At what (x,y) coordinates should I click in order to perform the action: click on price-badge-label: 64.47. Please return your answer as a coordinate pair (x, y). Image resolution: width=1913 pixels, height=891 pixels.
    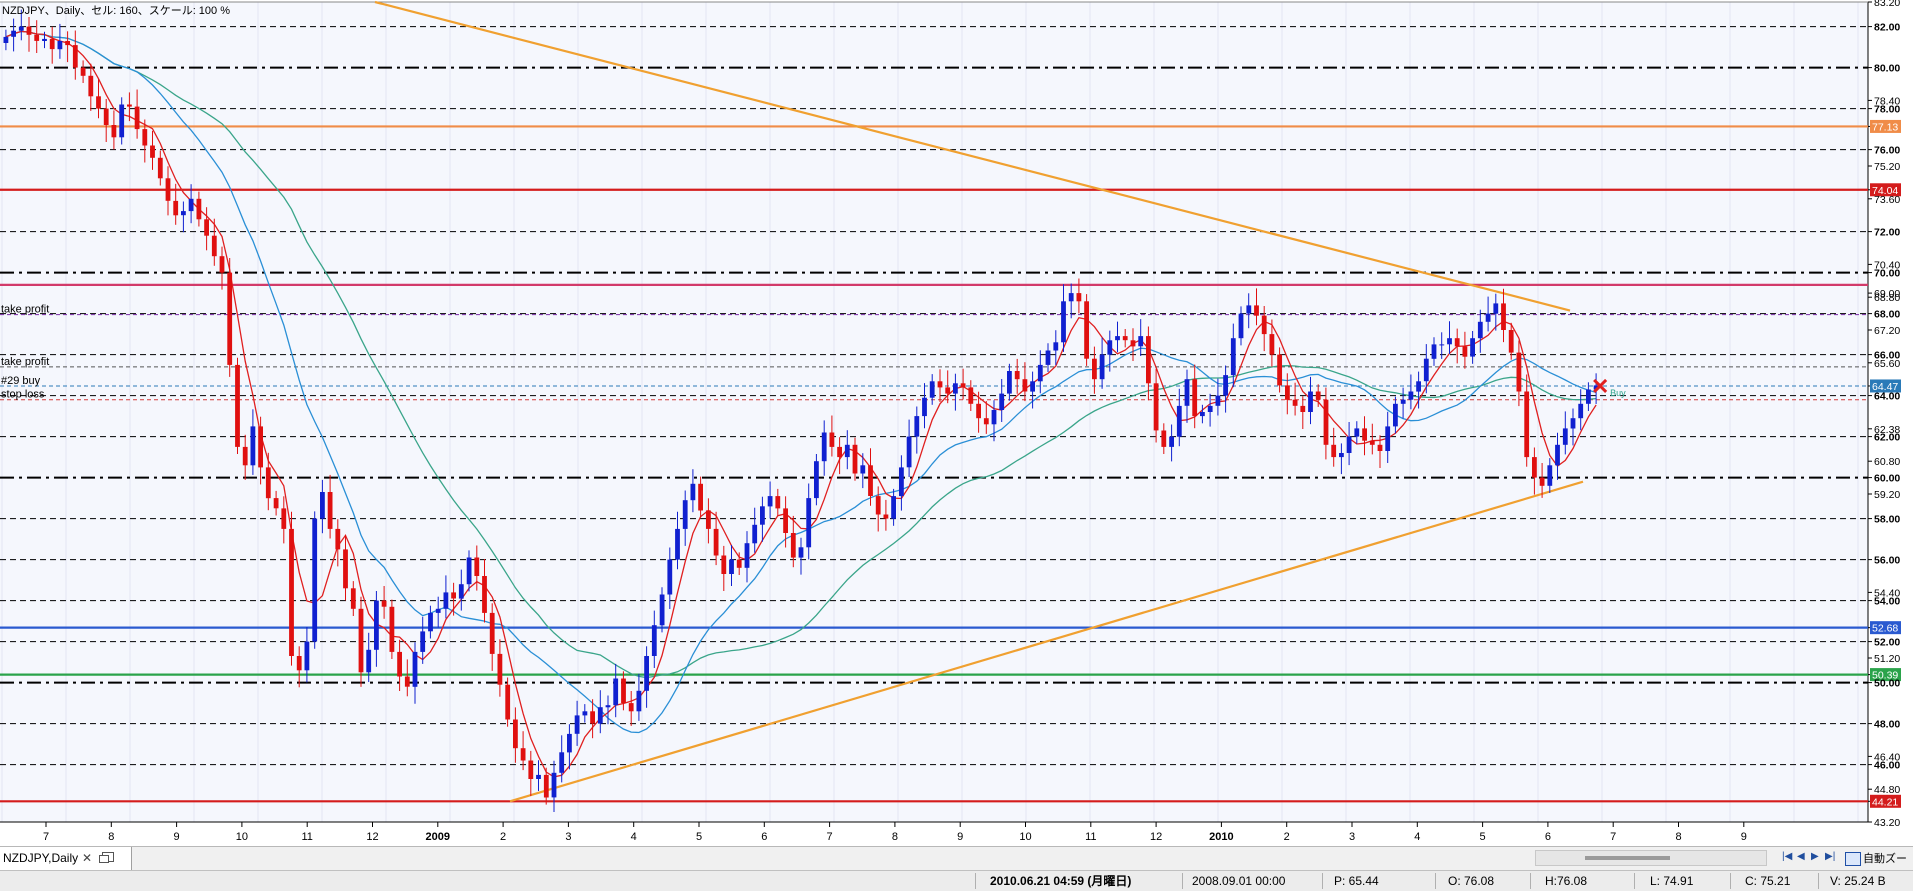
    Looking at the image, I should click on (1885, 387).